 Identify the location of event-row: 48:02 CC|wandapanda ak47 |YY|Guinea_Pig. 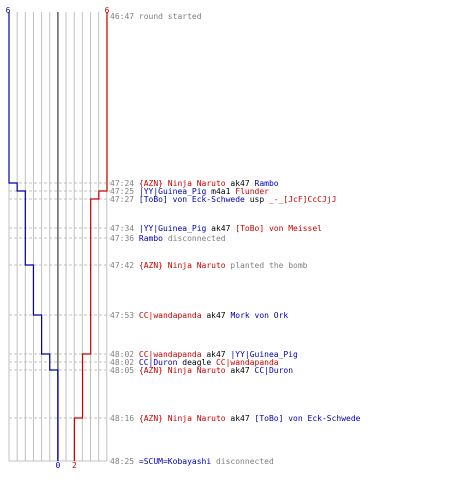
(204, 355).